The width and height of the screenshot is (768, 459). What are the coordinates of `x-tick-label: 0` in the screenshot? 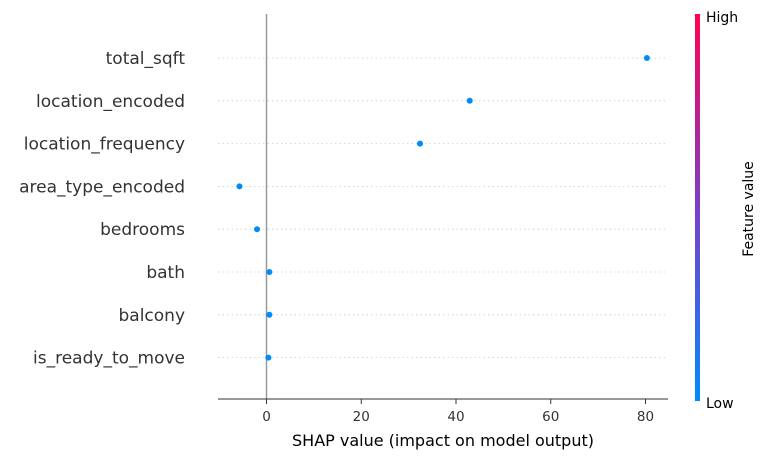 It's located at (266, 417).